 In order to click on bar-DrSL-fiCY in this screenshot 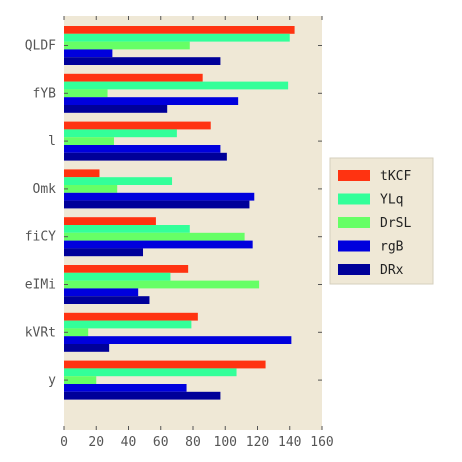, I will do `click(154, 236)`.